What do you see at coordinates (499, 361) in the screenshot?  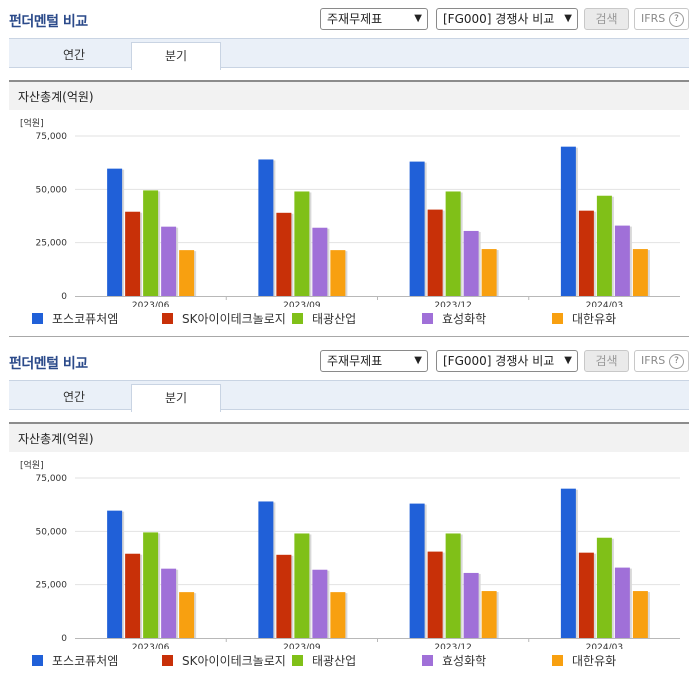 I see `compare-select-value: [FG000] 경쟁사 비교` at bounding box center [499, 361].